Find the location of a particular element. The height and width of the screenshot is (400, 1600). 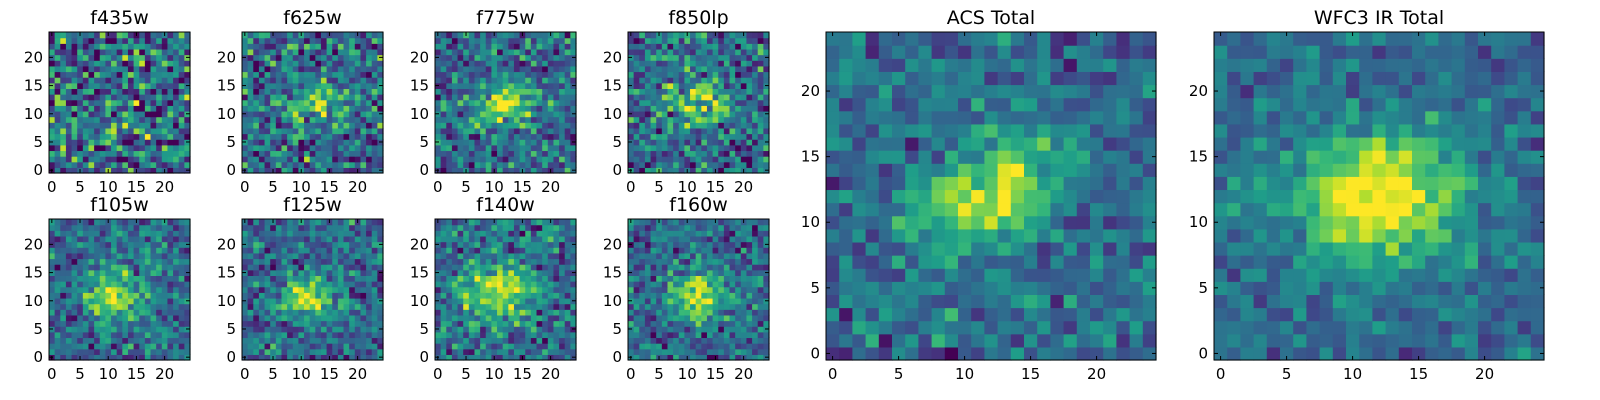

heatmap-cells is located at coordinates (699, 290).